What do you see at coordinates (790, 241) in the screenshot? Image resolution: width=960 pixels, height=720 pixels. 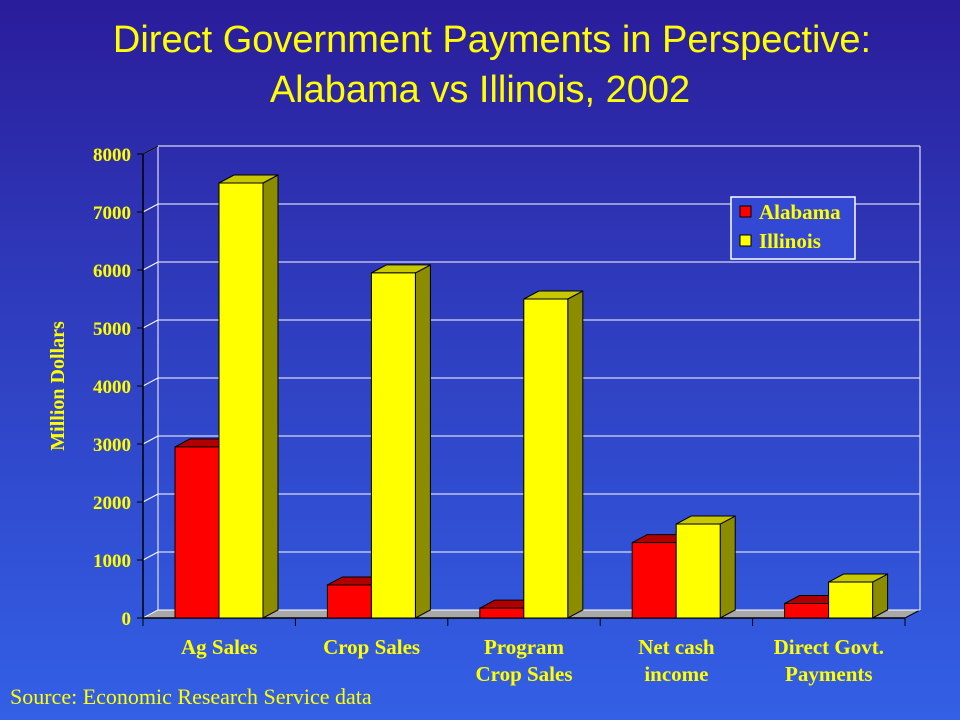 I see `legend-label-illinois: Illinois` at bounding box center [790, 241].